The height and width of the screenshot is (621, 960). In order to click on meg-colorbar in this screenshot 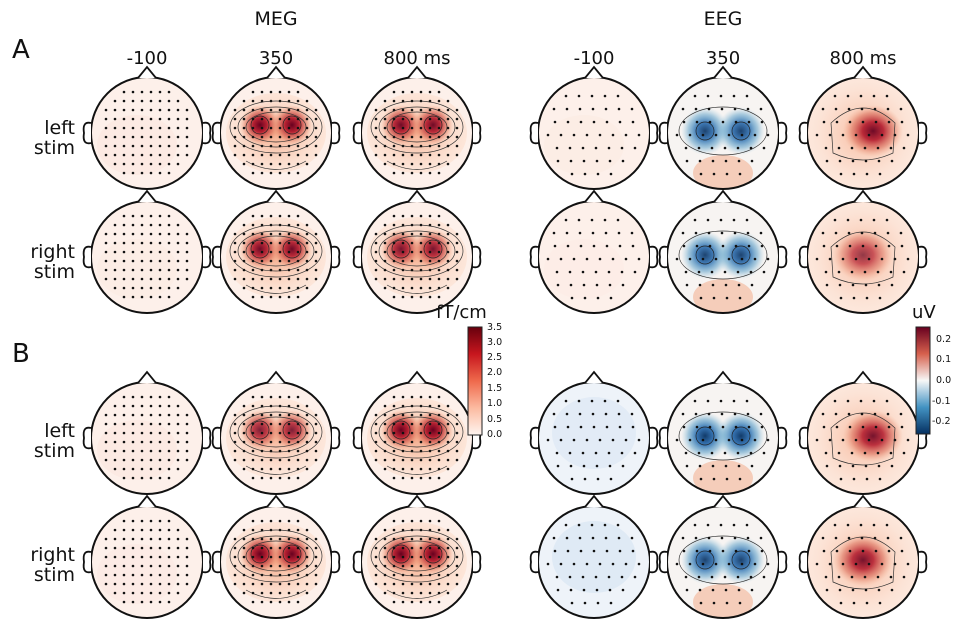, I will do `click(475, 381)`.